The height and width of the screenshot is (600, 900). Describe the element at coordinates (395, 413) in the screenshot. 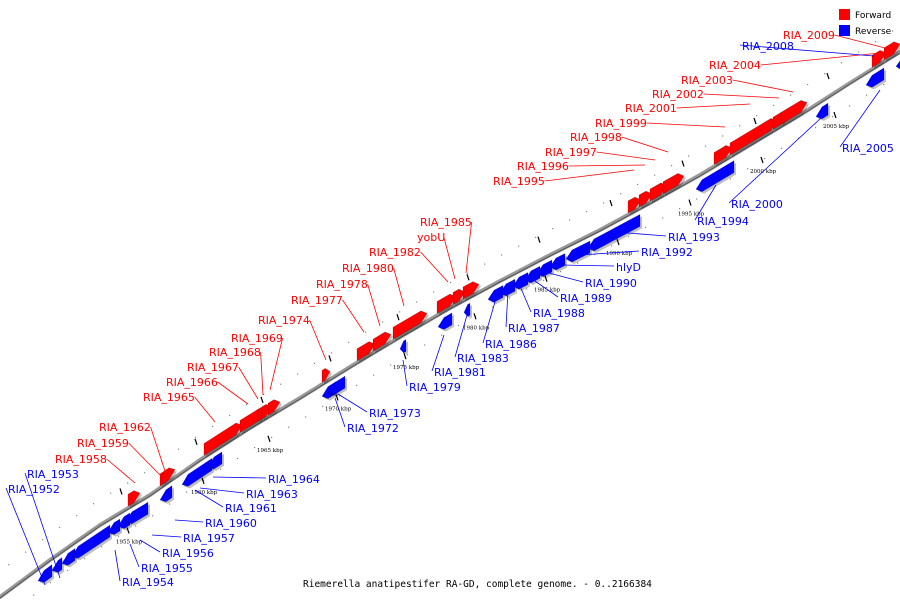

I see `label-ria-1973: RIA_1973` at that location.